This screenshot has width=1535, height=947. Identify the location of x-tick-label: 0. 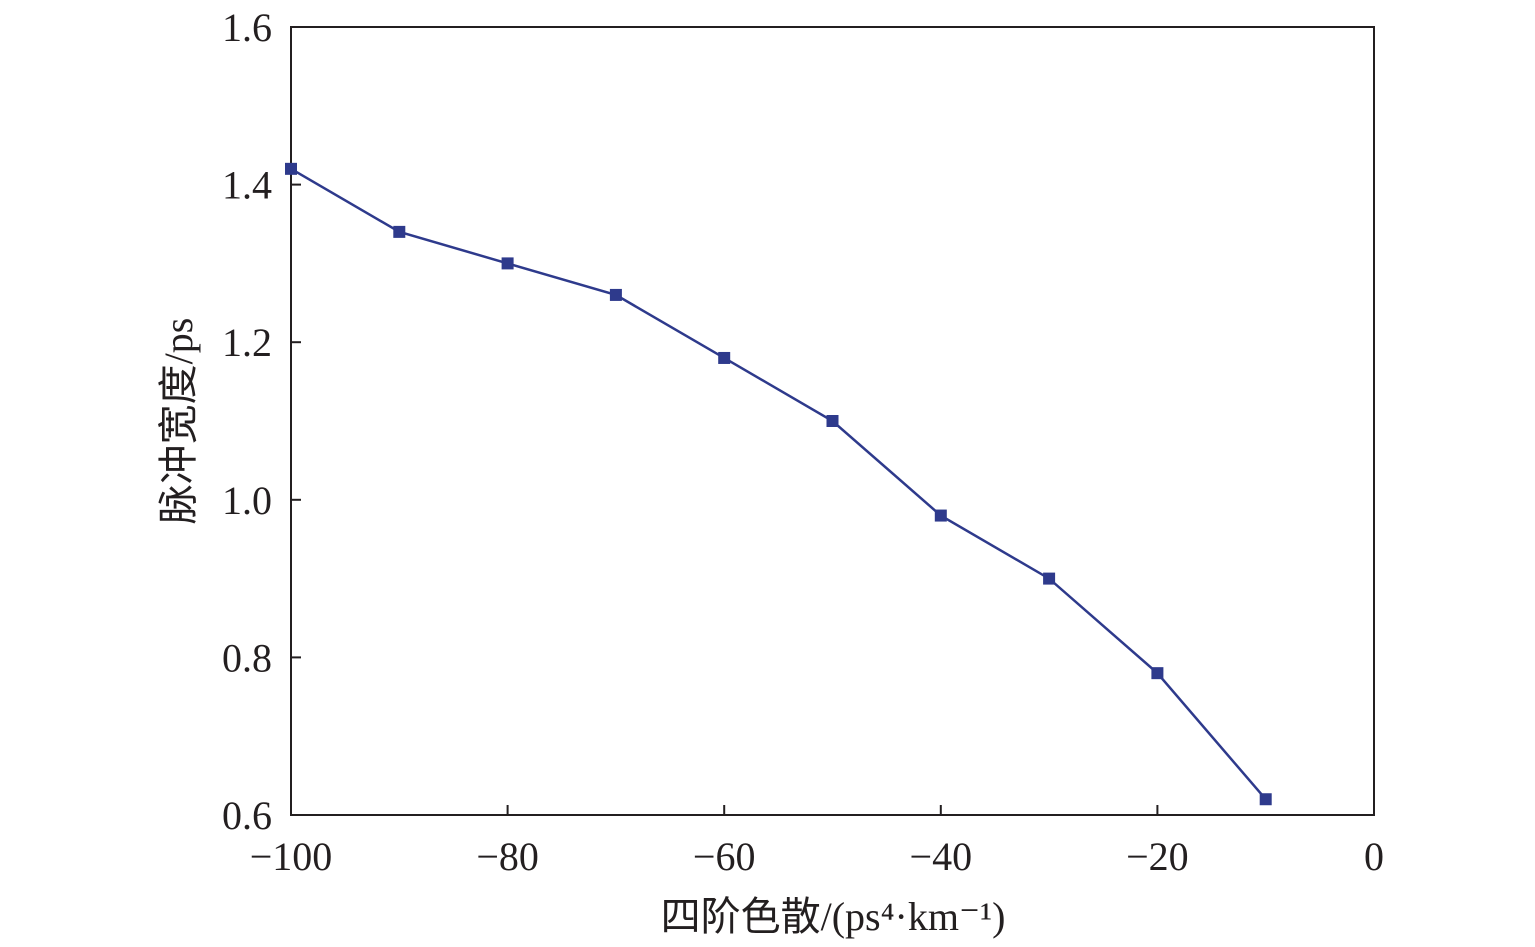
(1374, 856).